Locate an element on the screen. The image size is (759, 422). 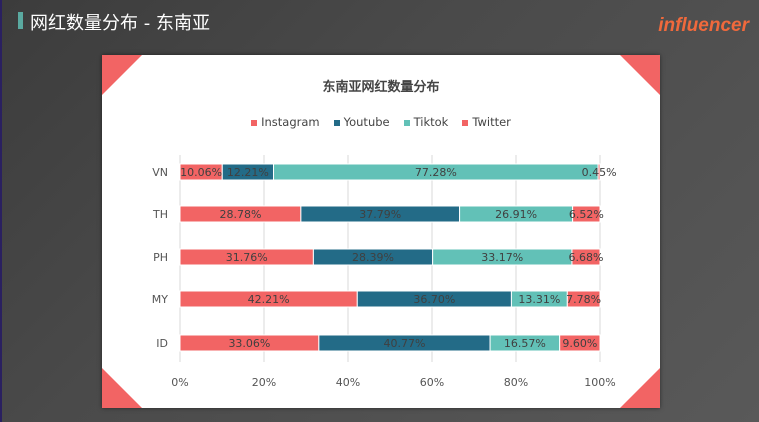
y-tick-label: MY is located at coordinates (160, 299).